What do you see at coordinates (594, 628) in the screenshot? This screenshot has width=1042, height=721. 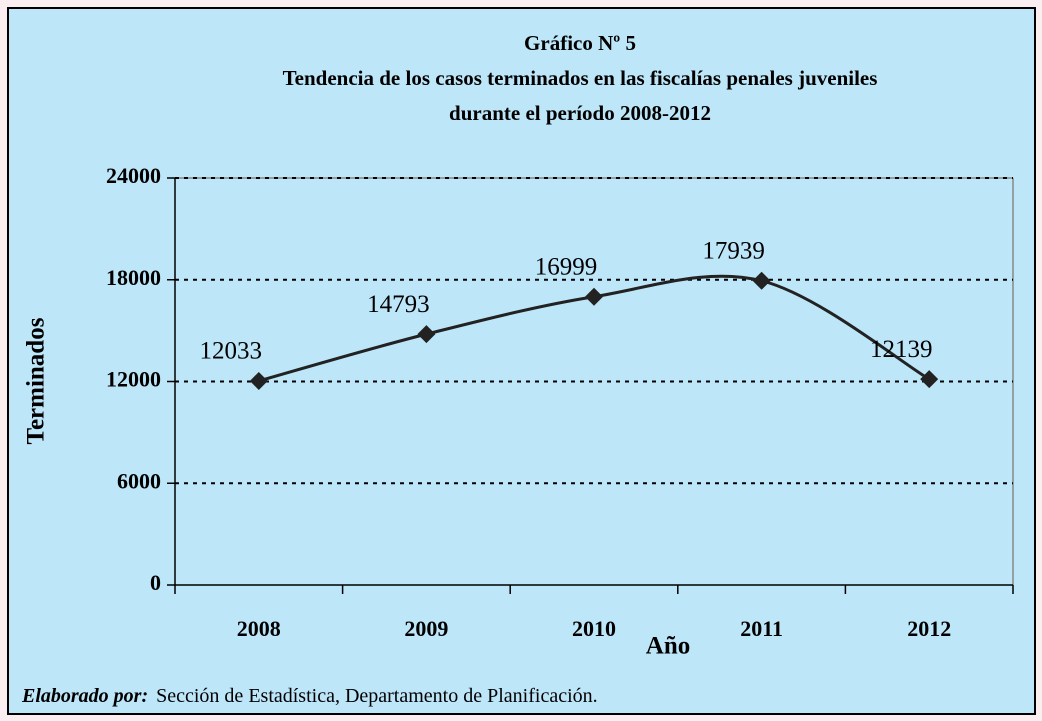 I see `x-tick-label: 2010` at bounding box center [594, 628].